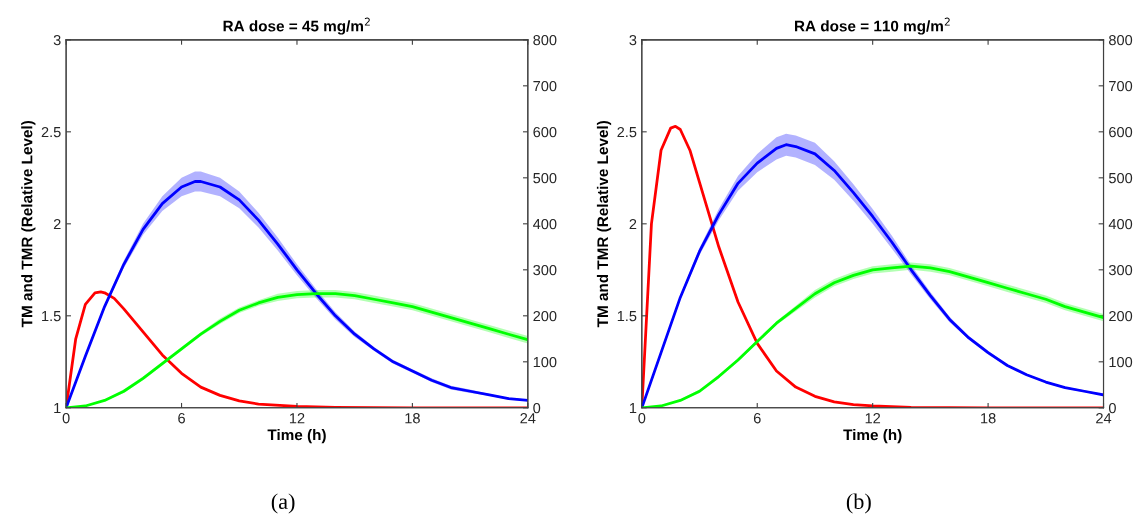  I want to click on chart-title: RA dose = 45 mg/m$^{2}$, so click(296, 26).